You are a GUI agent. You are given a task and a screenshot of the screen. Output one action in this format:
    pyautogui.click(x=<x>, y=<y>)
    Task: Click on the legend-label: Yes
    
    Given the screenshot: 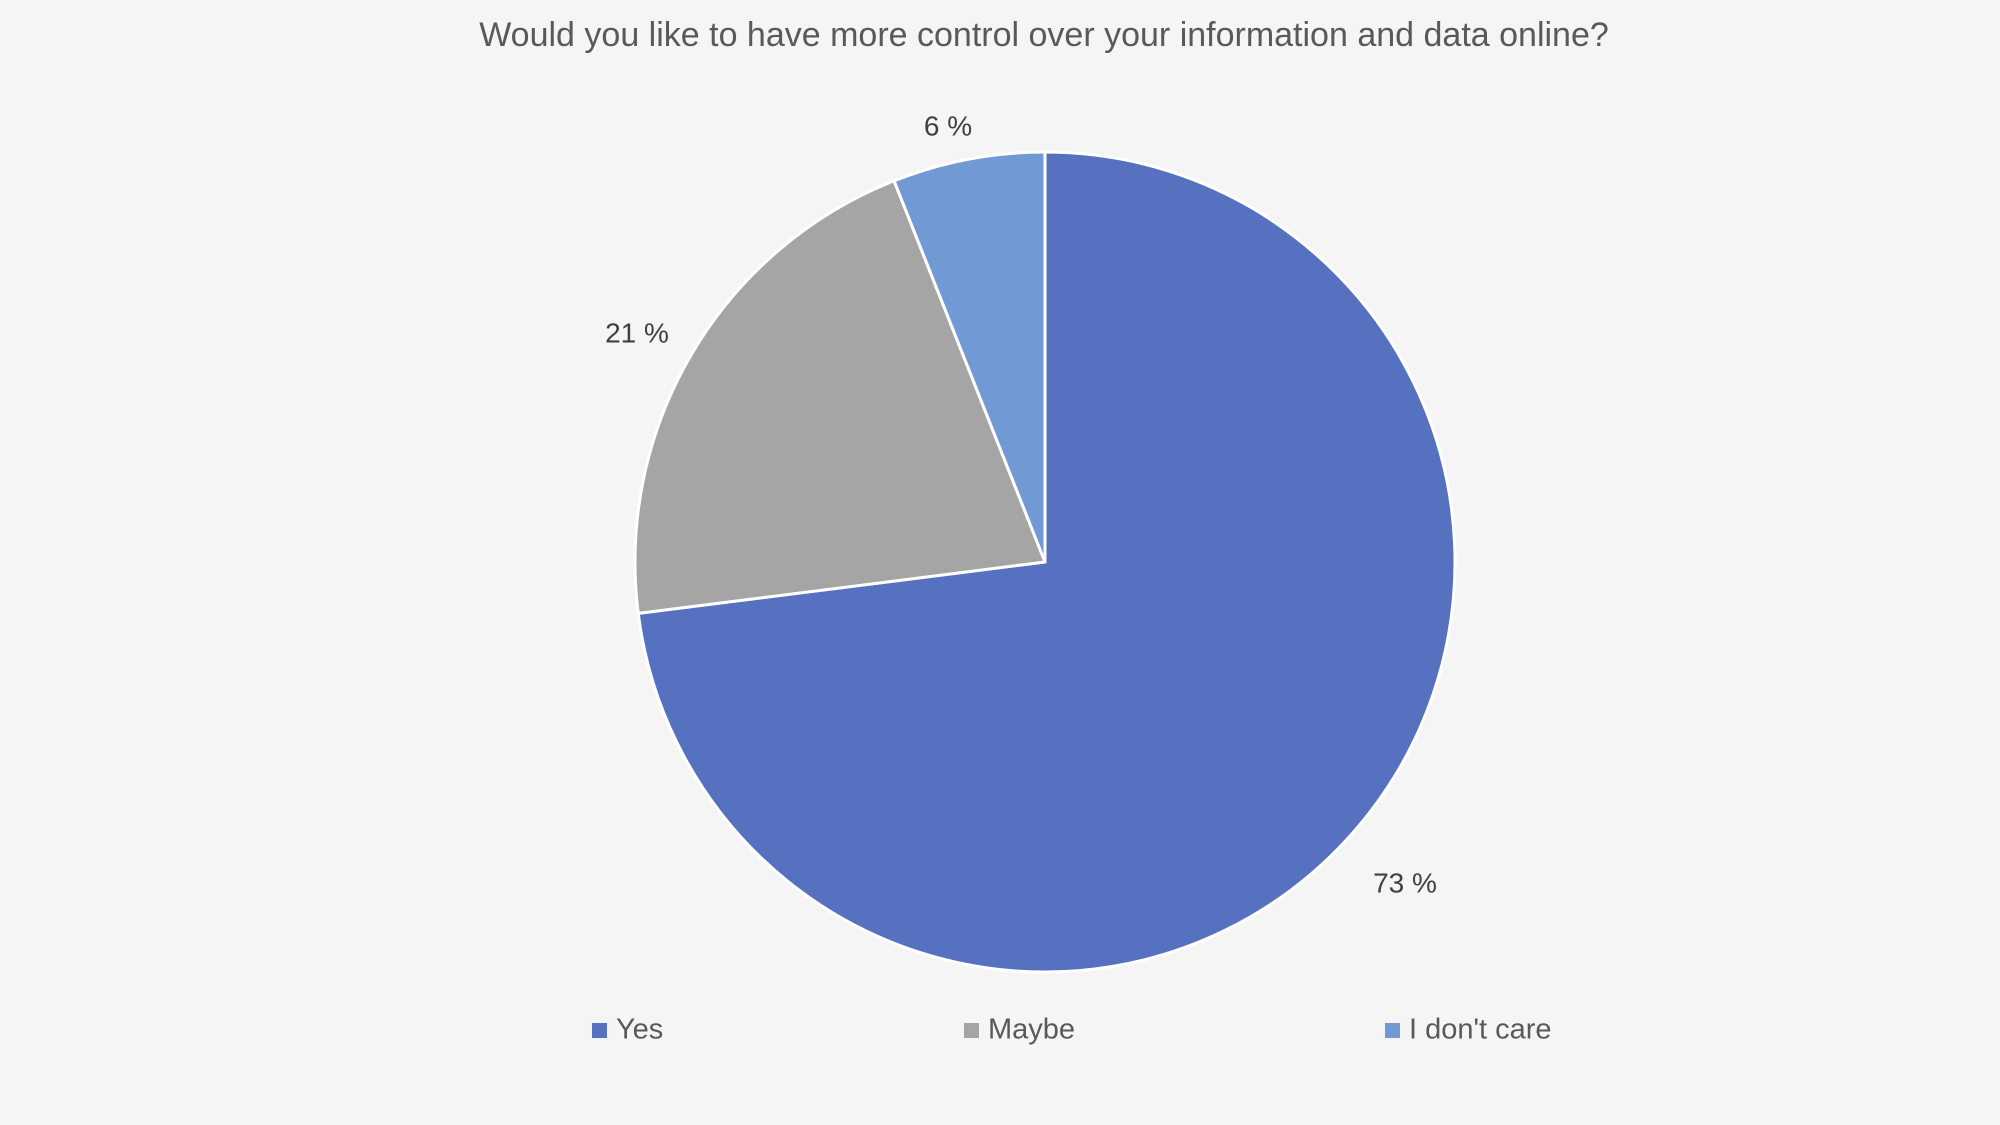 What is the action you would take?
    pyautogui.click(x=639, y=1030)
    